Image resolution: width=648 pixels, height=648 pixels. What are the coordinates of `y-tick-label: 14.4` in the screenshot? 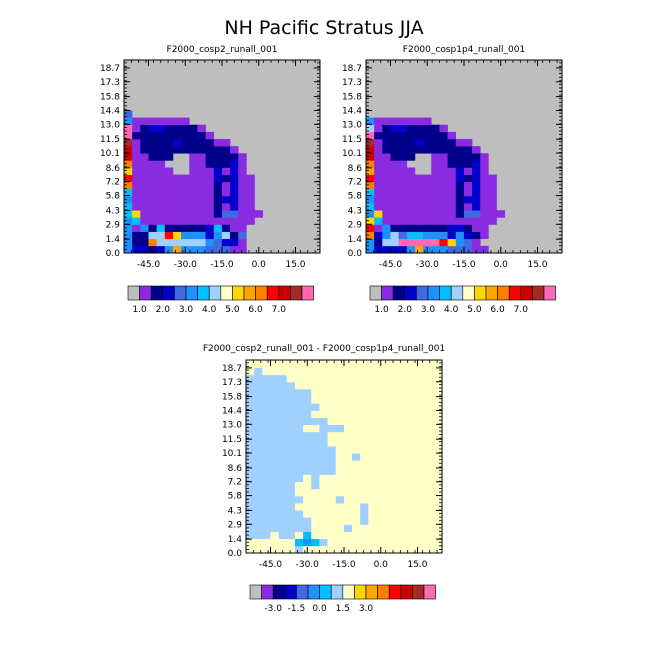 It's located at (232, 411).